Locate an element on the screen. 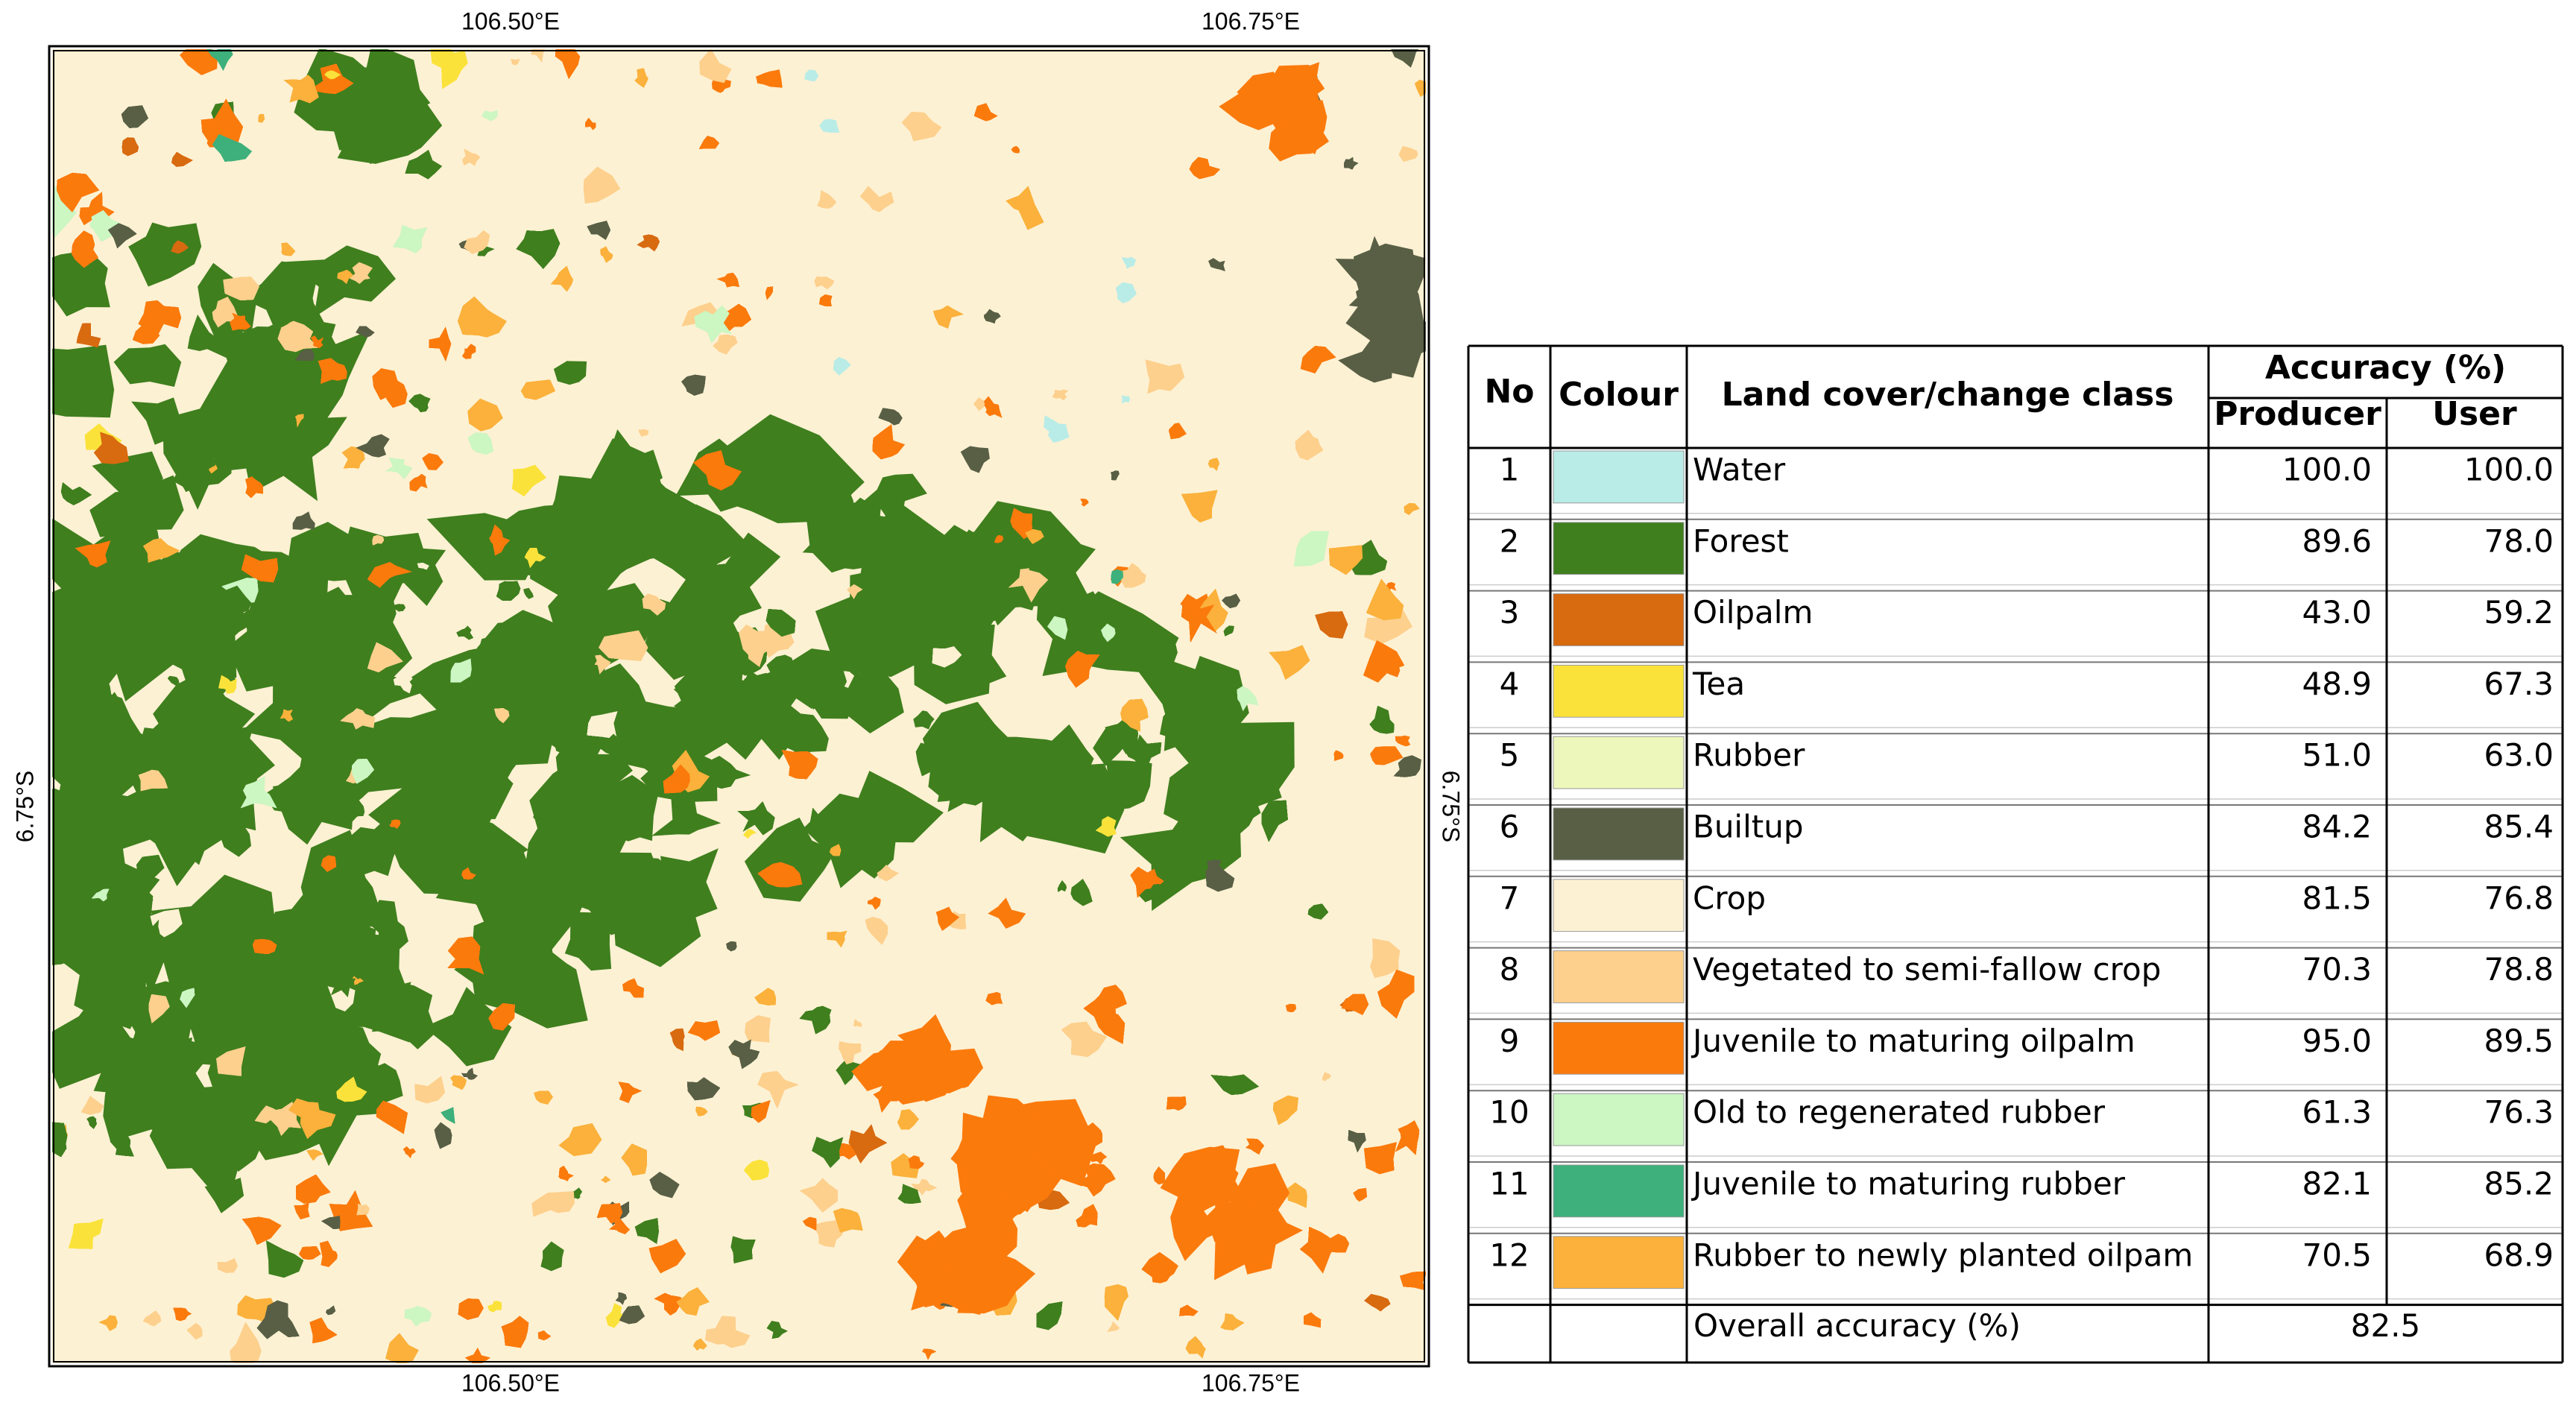 The width and height of the screenshot is (2576, 1405). row-producer: 70.3 is located at coordinates (2337, 969).